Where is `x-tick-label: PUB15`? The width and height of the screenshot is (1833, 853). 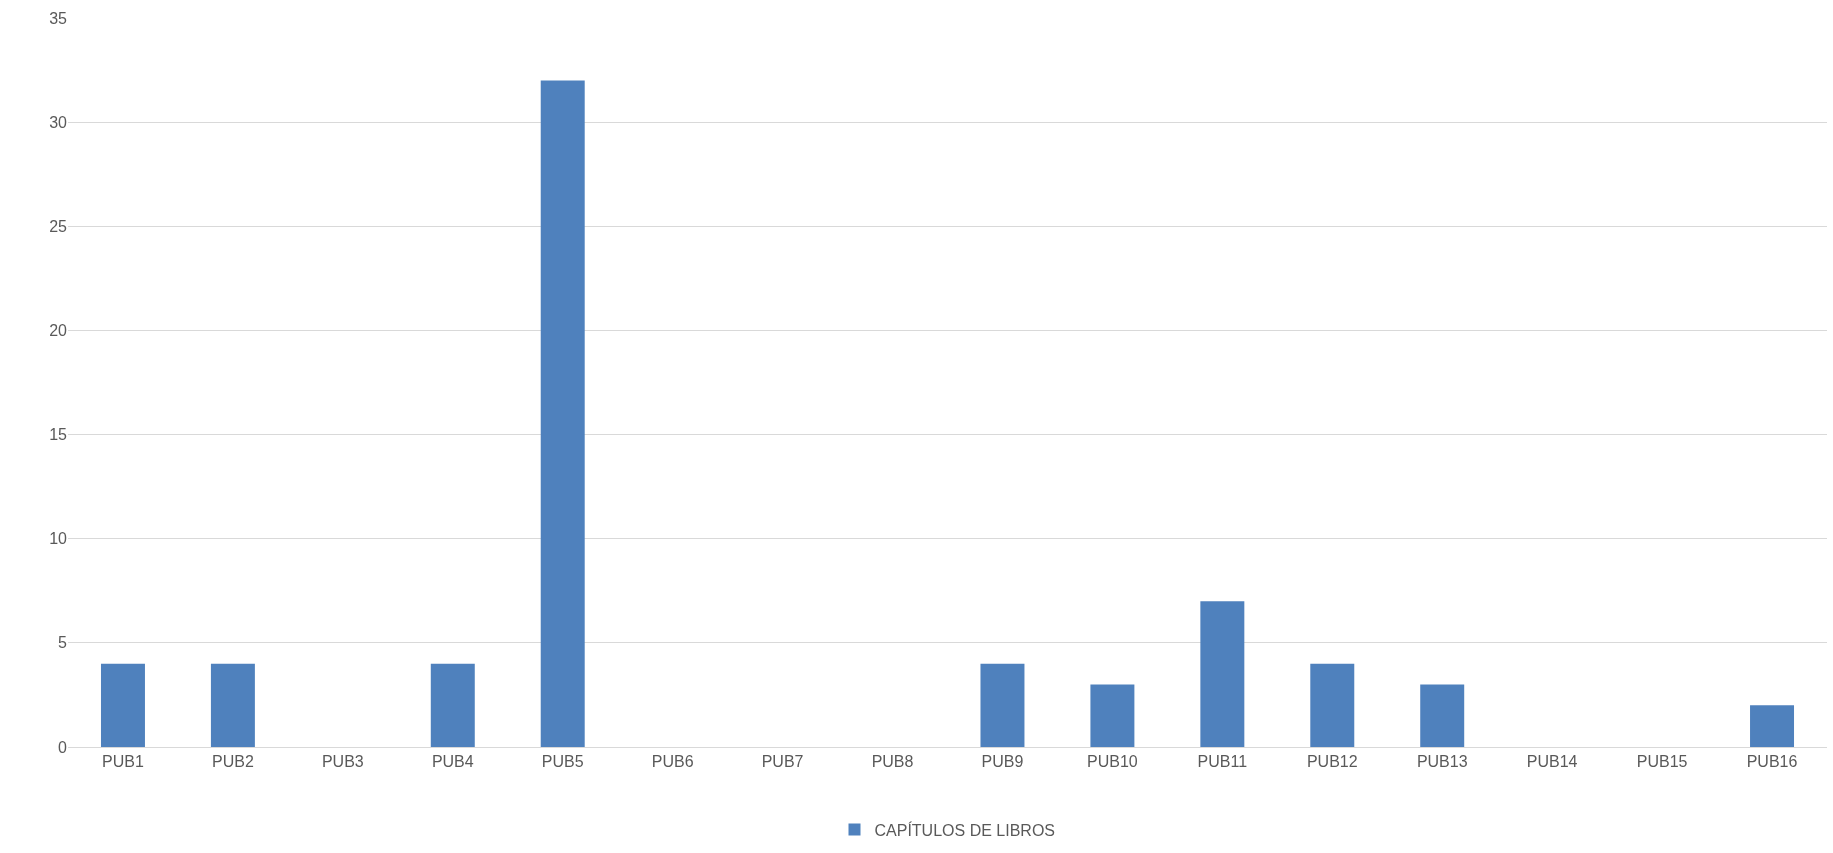
x-tick-label: PUB15 is located at coordinates (1662, 762).